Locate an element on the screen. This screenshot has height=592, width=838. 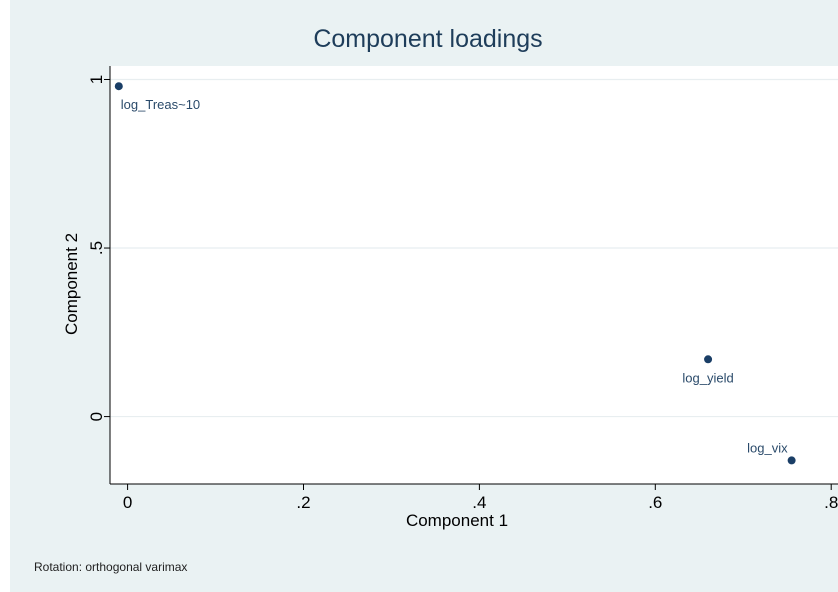
x-tick-label: .2 is located at coordinates (303, 502).